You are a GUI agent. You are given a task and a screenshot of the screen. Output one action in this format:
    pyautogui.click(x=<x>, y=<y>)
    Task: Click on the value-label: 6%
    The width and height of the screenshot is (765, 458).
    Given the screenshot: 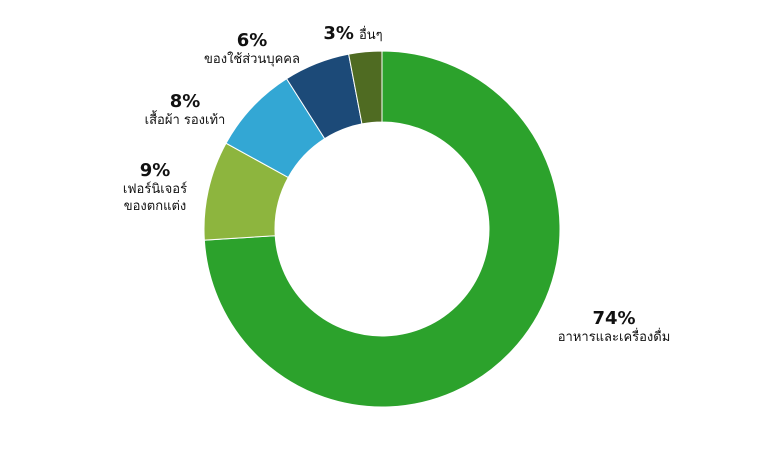 What is the action you would take?
    pyautogui.click(x=252, y=40)
    